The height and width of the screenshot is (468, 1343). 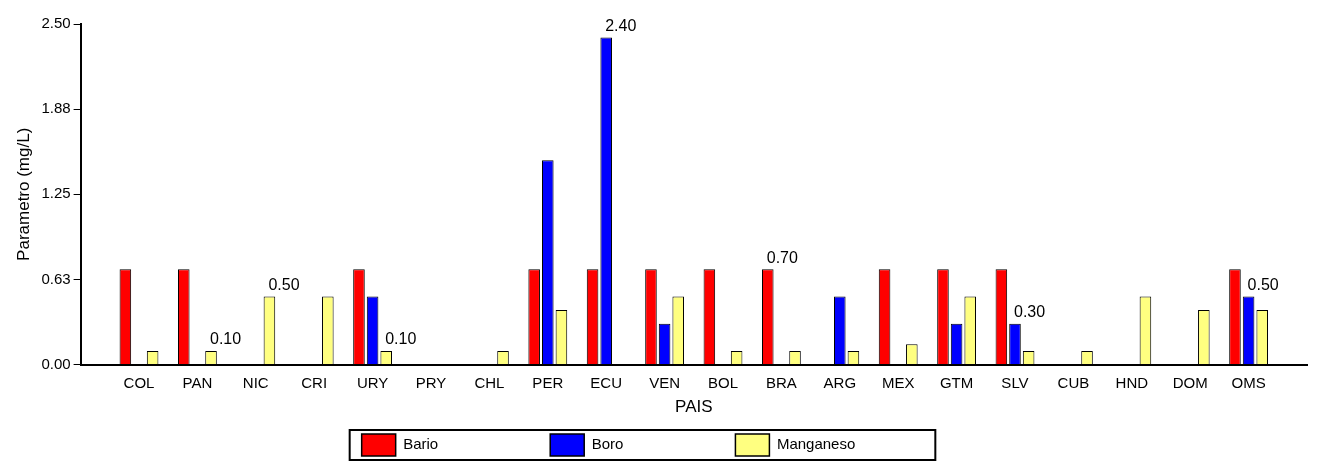 What do you see at coordinates (1015, 382) in the screenshot?
I see `x-tick-label: SLV` at bounding box center [1015, 382].